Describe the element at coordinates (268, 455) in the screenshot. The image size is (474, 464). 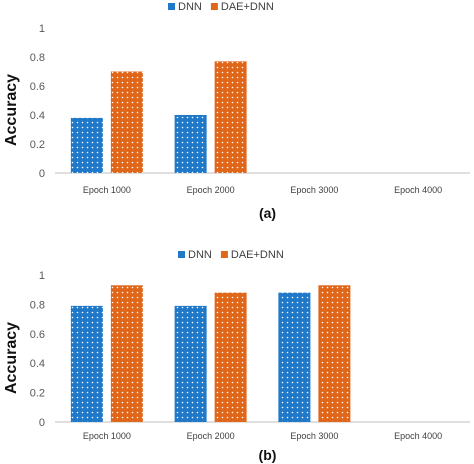
I see `panel-label: (b)` at that location.